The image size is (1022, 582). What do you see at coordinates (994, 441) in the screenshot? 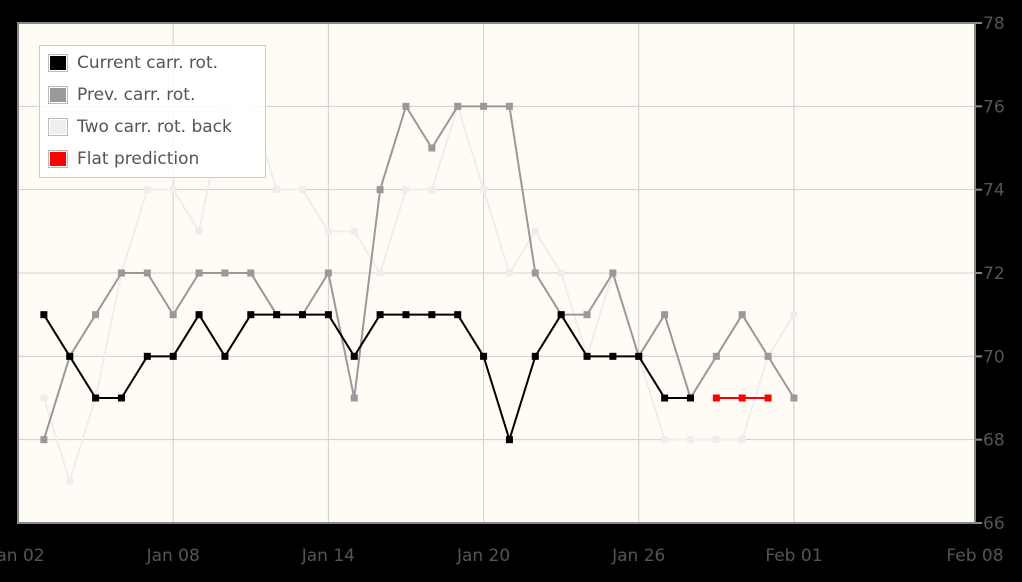
I see `y-tick-label: 68` at bounding box center [994, 441].